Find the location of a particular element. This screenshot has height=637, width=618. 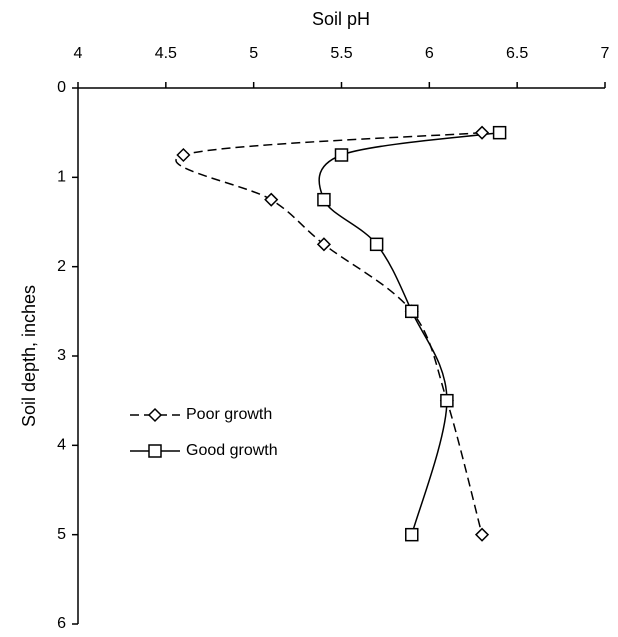

y-tick-label: 5 is located at coordinates (61, 534).